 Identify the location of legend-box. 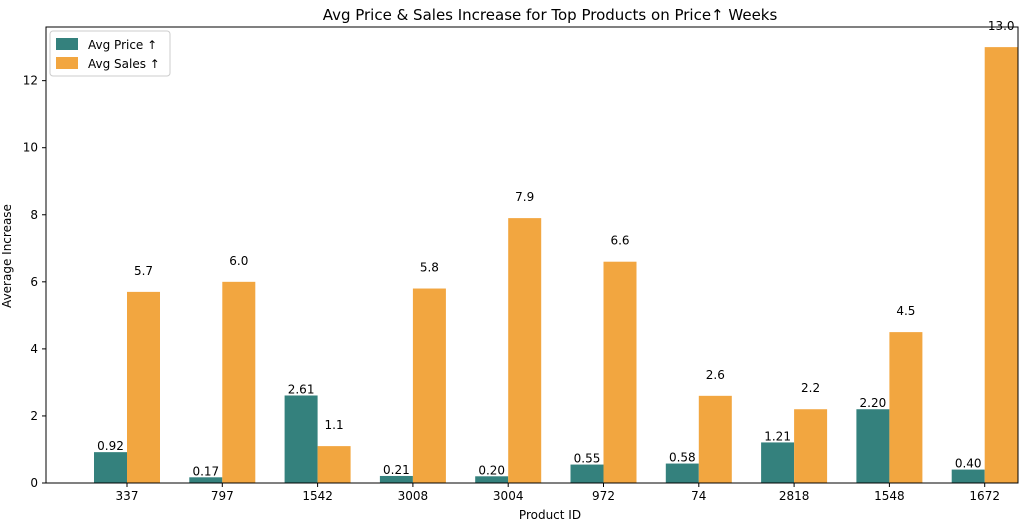
(110, 53).